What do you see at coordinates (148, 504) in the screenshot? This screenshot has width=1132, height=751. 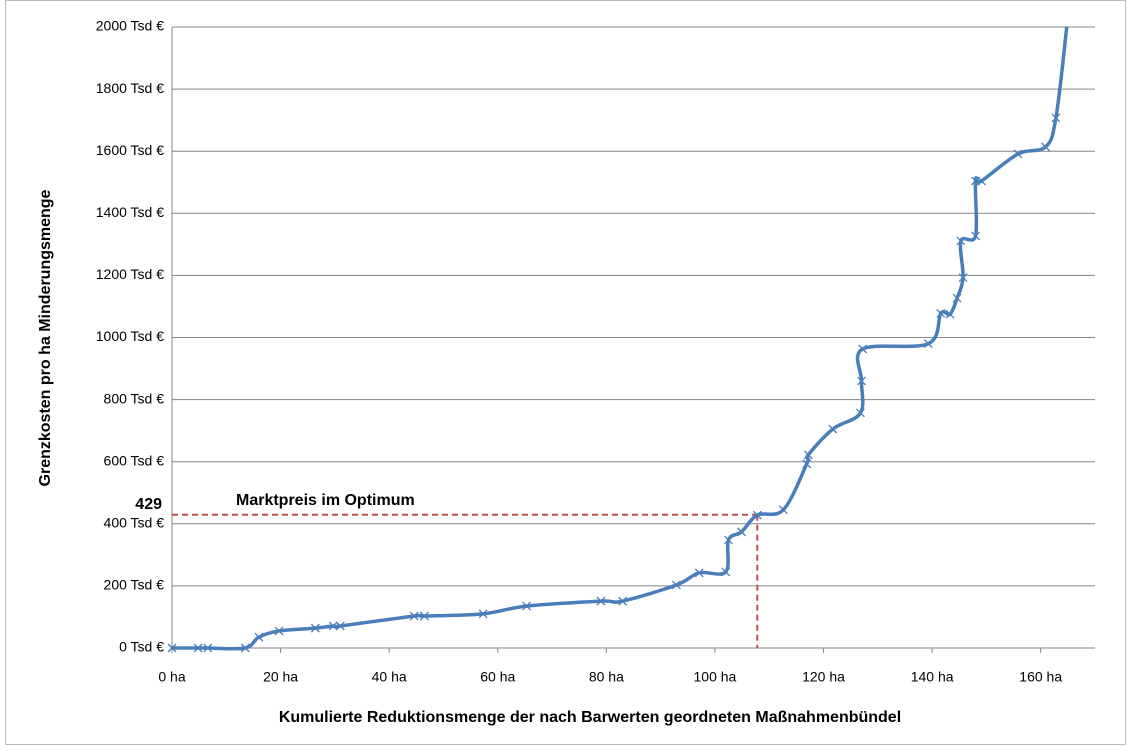 I see `reference-value: 429` at bounding box center [148, 504].